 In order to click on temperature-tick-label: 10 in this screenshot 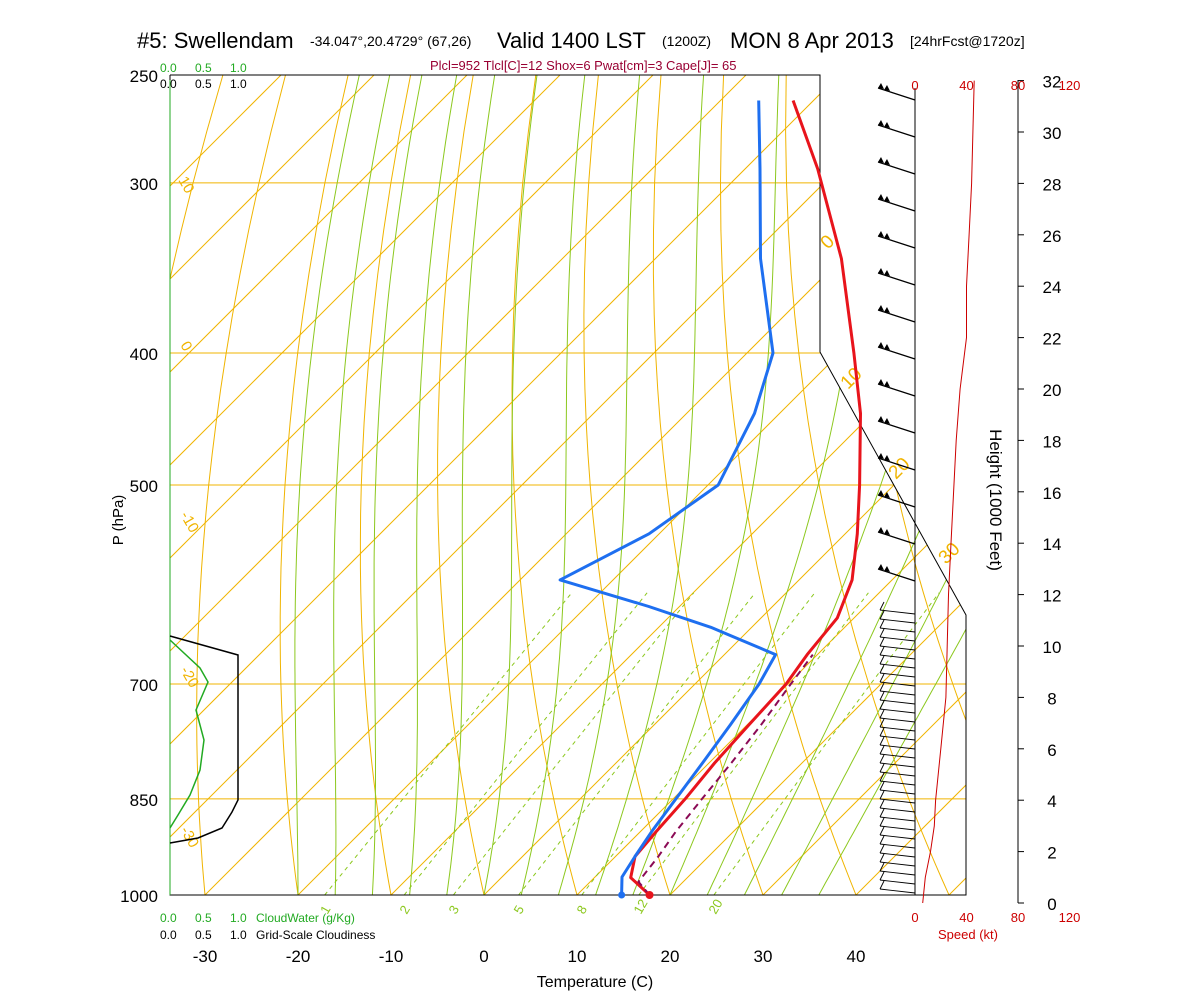, I will do `click(577, 956)`.